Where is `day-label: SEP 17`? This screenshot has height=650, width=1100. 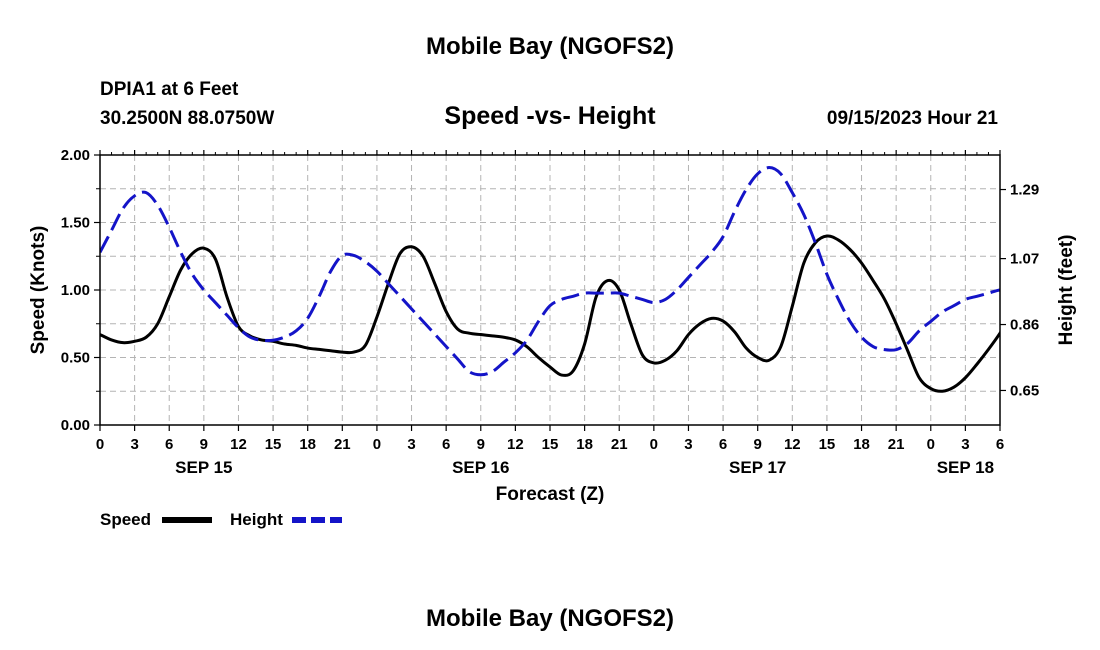 day-label: SEP 17 is located at coordinates (757, 467).